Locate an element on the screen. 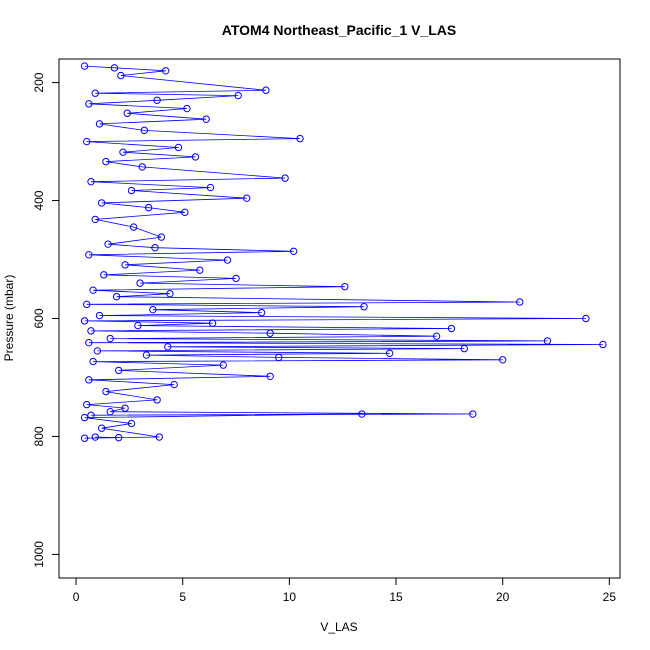  x-tick-label: 15 is located at coordinates (396, 597).